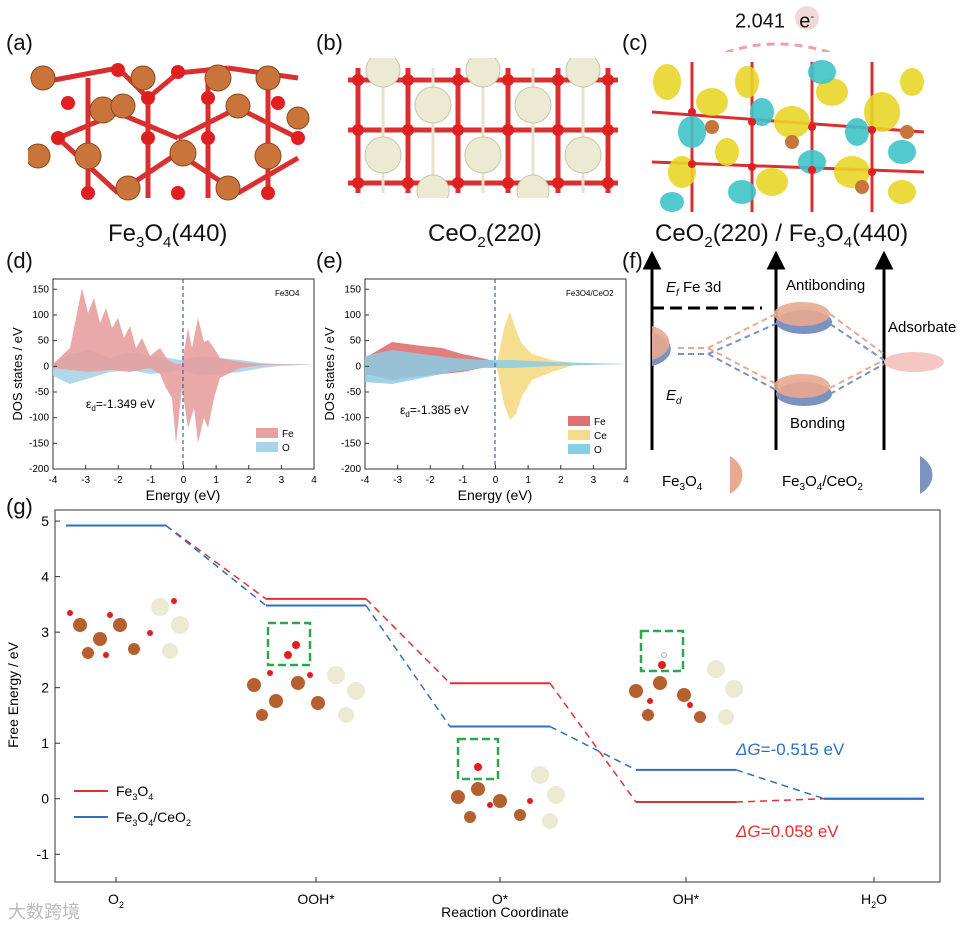  Describe the element at coordinates (788, 133) in the screenshot. I see `charge-density-image` at that location.